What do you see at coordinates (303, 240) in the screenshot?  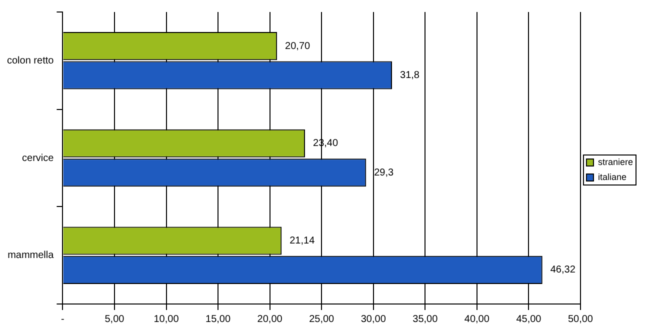 I see `data-label: 21,14` at bounding box center [303, 240].